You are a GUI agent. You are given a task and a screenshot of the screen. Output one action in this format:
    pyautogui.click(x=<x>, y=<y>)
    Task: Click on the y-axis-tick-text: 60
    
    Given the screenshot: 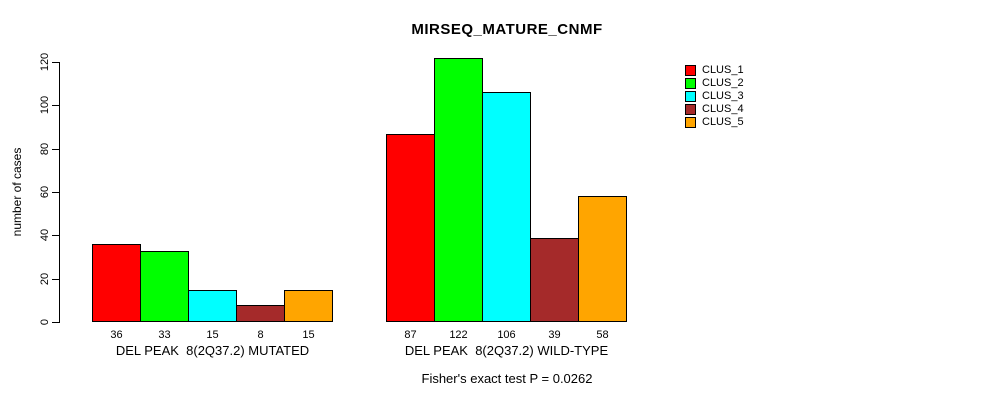 What is the action you would take?
    pyautogui.click(x=45, y=192)
    